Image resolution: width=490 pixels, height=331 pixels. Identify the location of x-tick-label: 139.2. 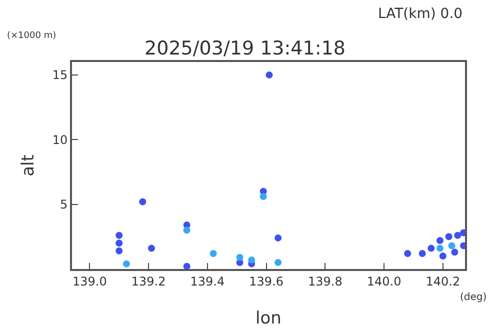
(148, 281).